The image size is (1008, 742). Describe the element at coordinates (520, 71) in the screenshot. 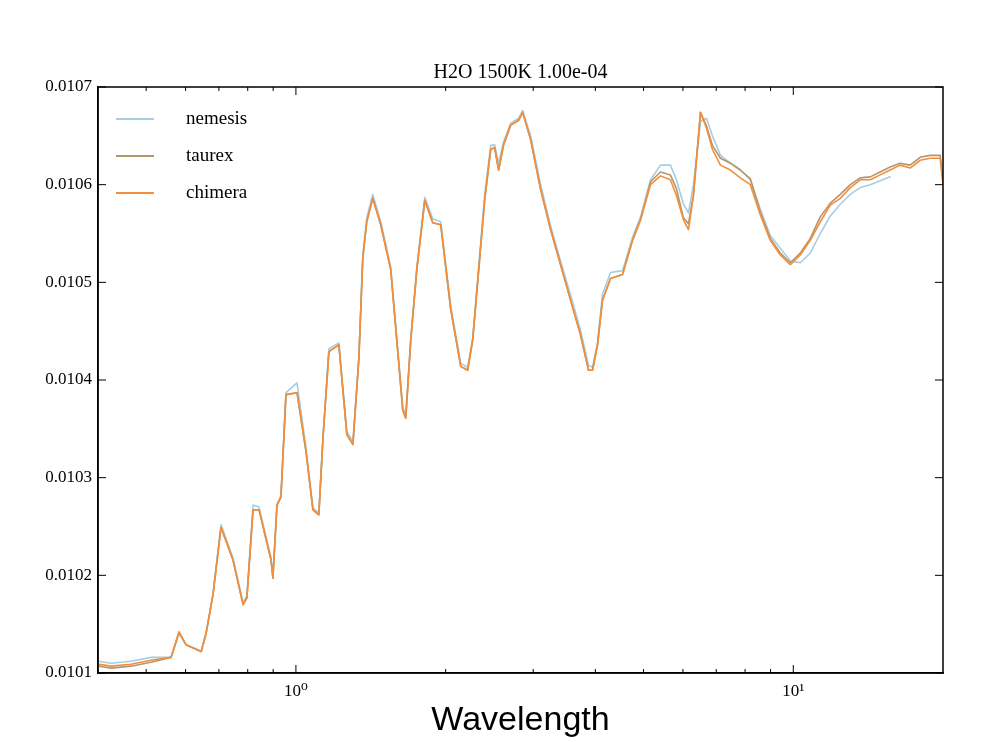

I see `chart-title: H2O 1500K 1.00e-04` at that location.